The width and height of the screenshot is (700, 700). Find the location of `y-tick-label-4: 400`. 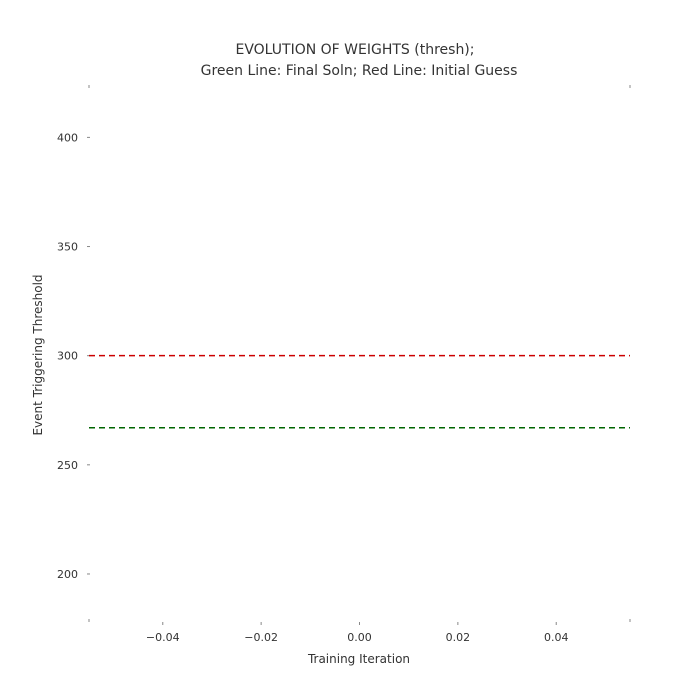

y-tick-label-4: 400 is located at coordinates (67, 137).